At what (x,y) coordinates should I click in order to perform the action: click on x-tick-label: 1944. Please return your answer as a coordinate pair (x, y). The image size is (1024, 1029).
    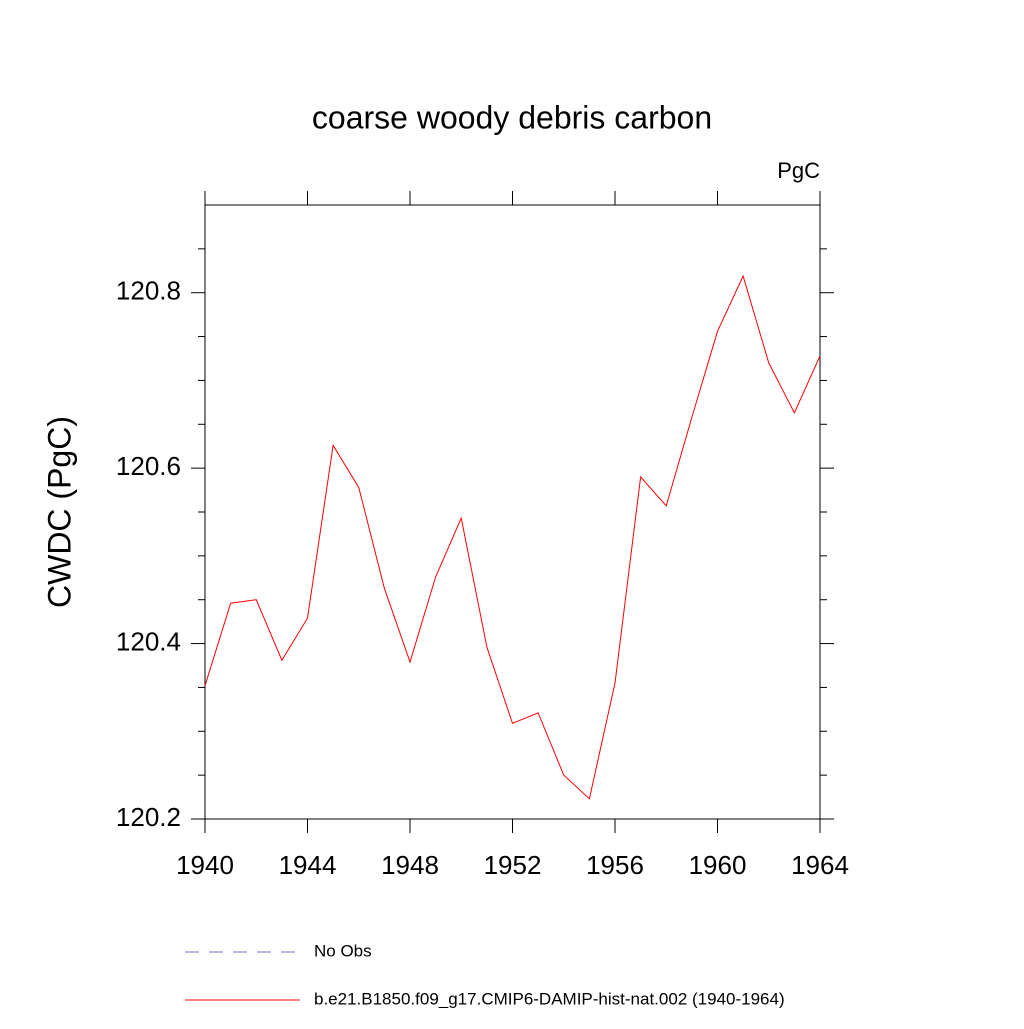
    Looking at the image, I should click on (308, 865).